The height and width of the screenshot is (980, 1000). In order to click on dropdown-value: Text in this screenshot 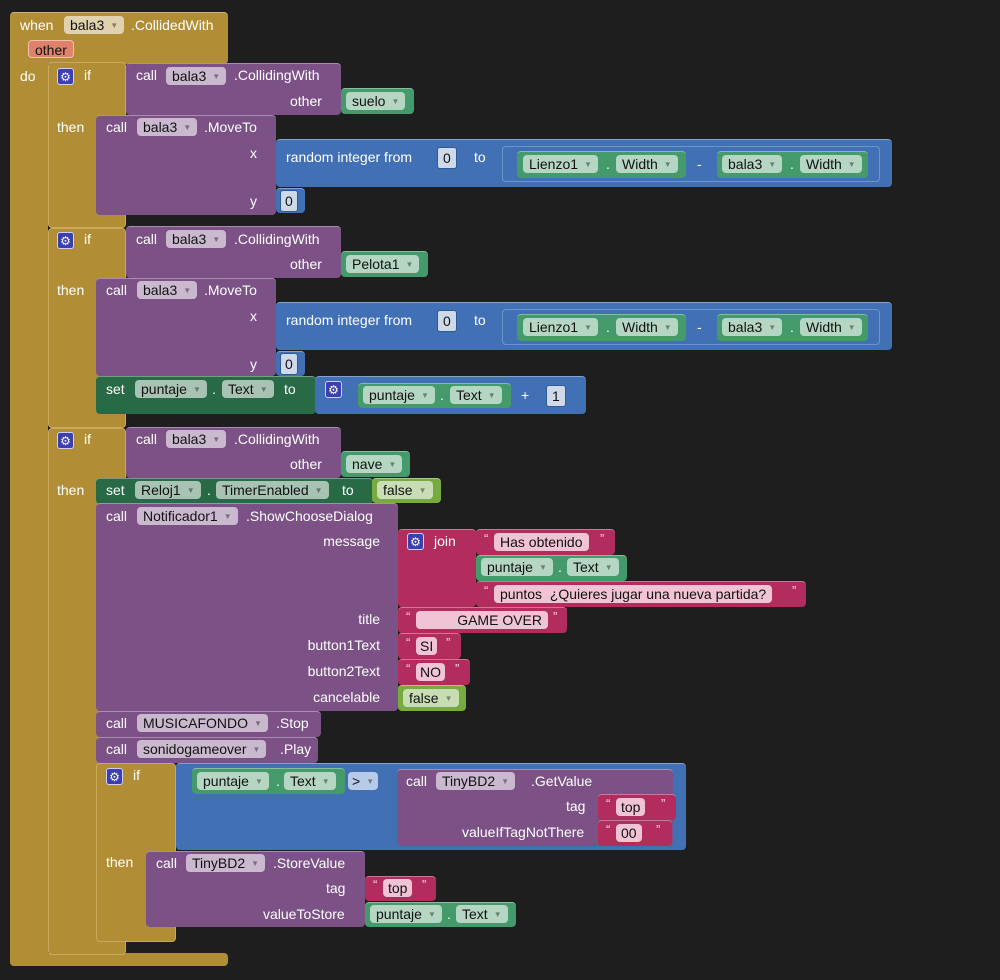, I will do `click(303, 781)`.